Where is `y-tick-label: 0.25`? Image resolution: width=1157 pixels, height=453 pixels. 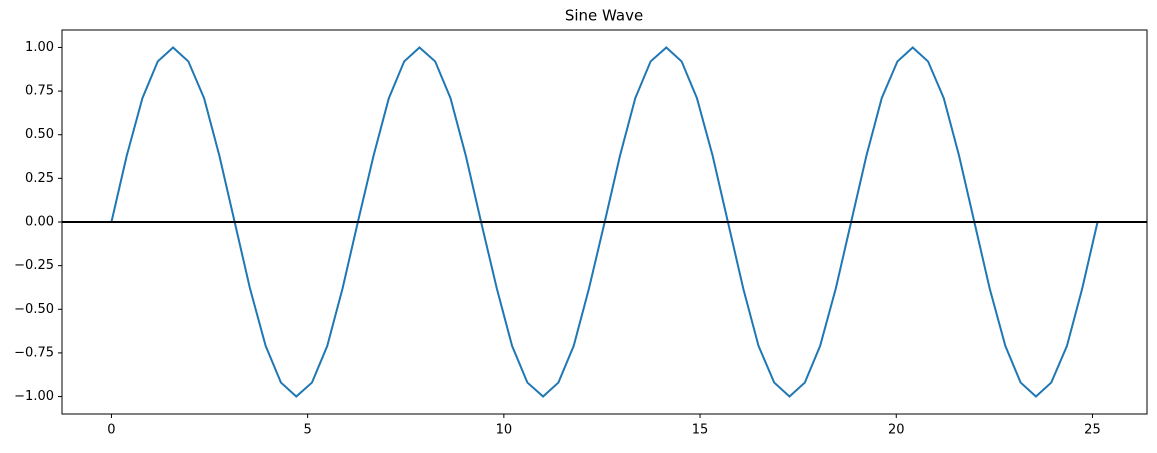
y-tick-label: 0.25 is located at coordinates (39, 178).